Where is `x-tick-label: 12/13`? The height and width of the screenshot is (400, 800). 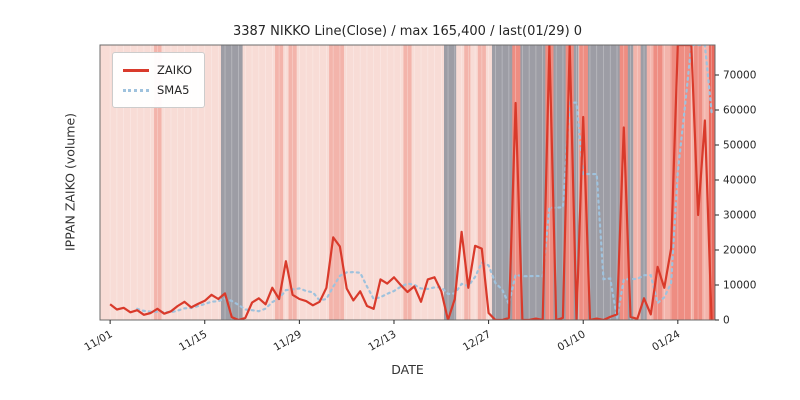
x-tick-label: 12/13 is located at coordinates (382, 341).